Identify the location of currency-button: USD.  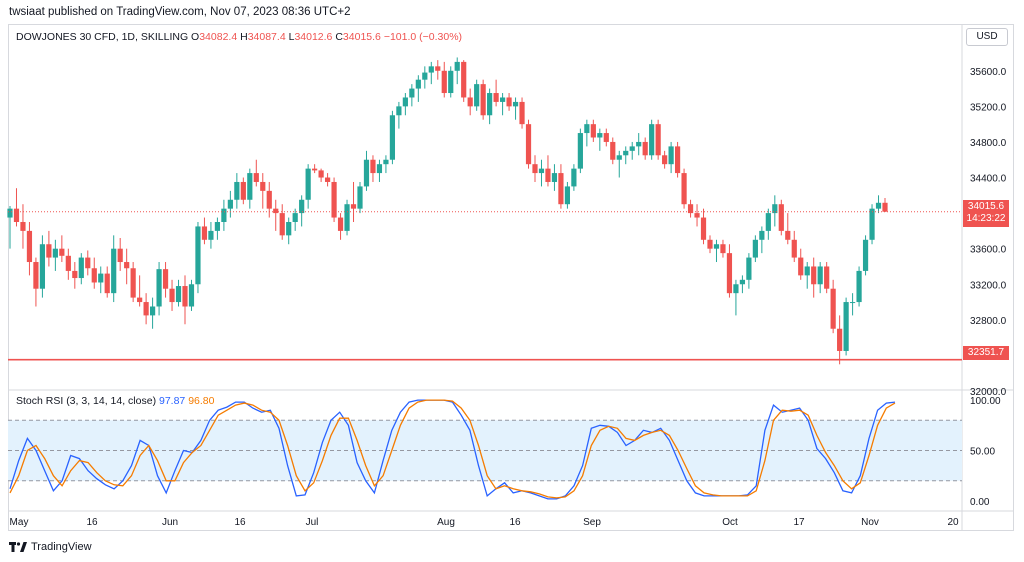
(987, 37).